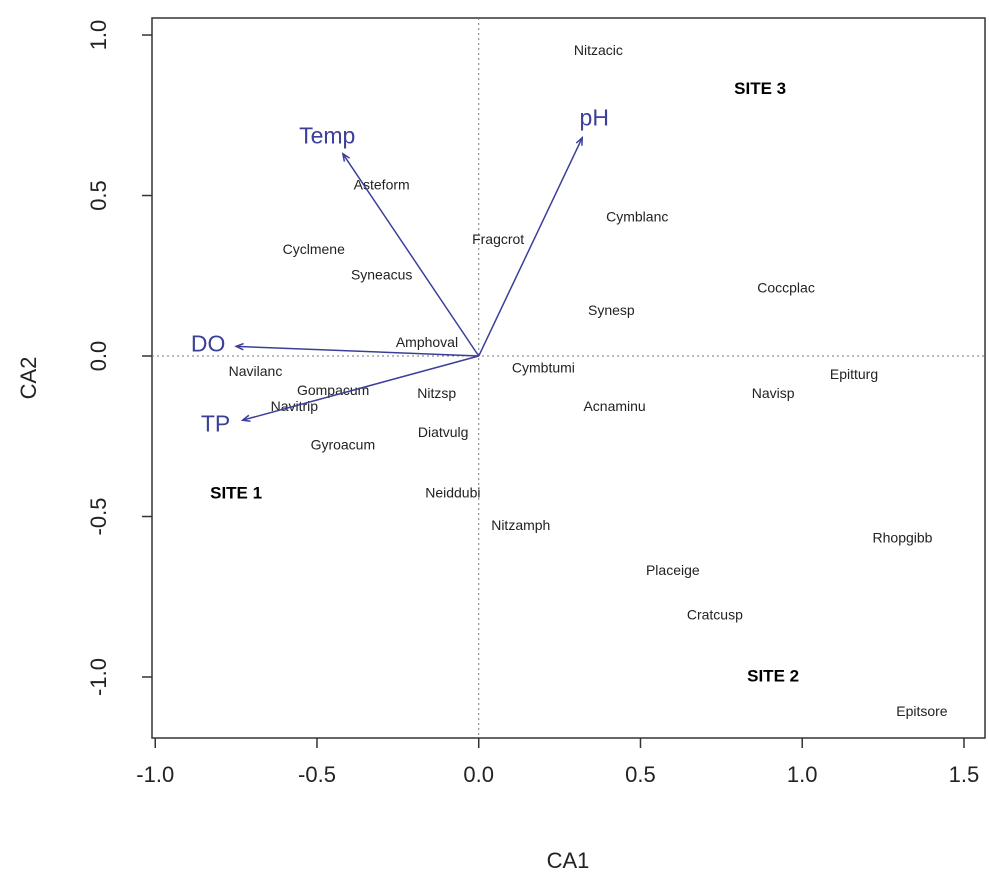 The height and width of the screenshot is (882, 989). Describe the element at coordinates (436, 393) in the screenshot. I see `species-label: Nitzsp` at that location.